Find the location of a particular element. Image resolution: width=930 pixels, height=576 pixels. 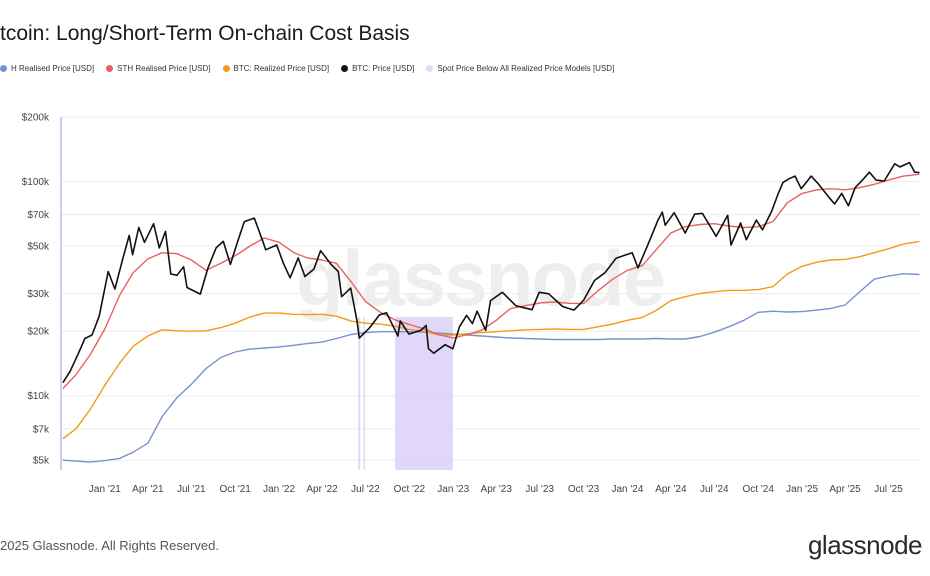

legend-item-price: BTC: Price [USD] is located at coordinates (377, 68).